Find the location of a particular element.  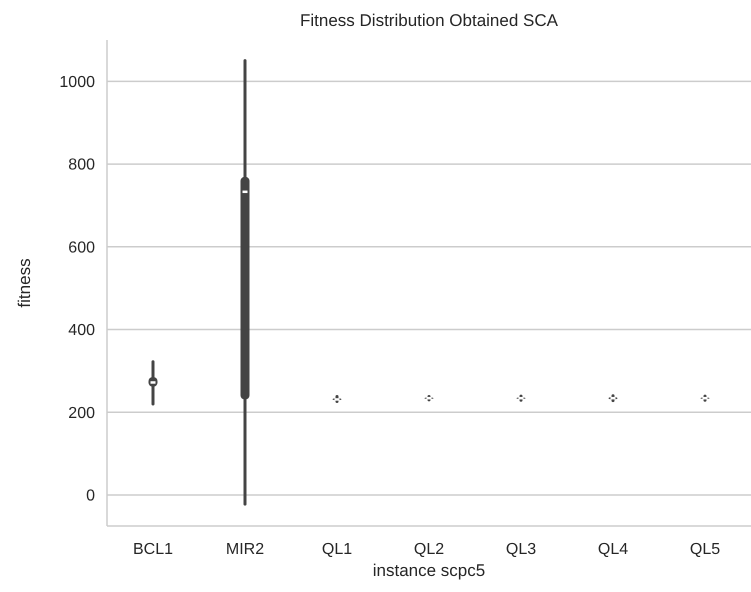

y-tick-label: 400 is located at coordinates (82, 331).